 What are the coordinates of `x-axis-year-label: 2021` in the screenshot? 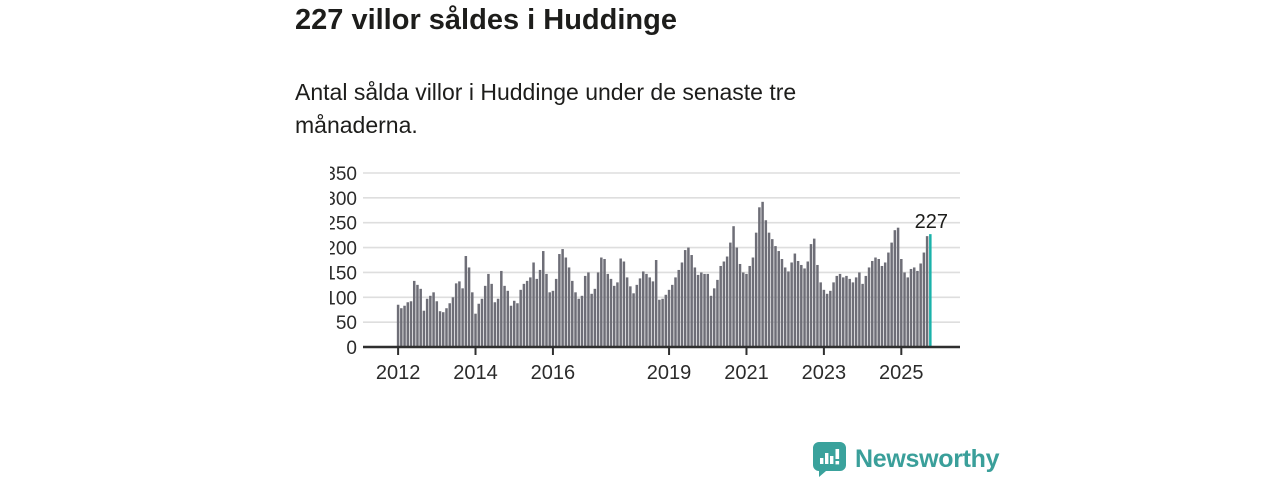 It's located at (746, 373).